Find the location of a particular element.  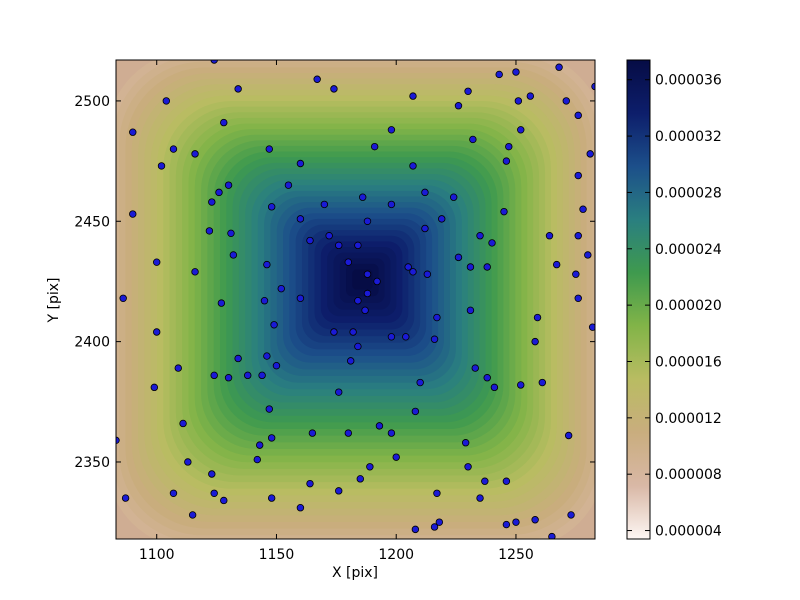

x-axis-label: X [pix] is located at coordinates (355, 573).